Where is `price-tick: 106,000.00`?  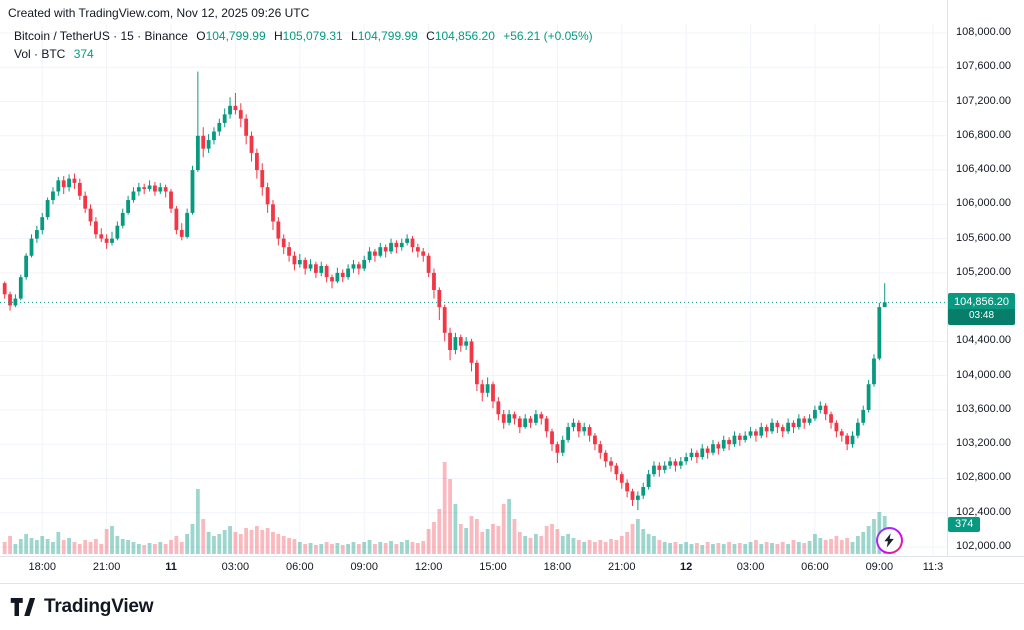 price-tick: 106,000.00 is located at coordinates (984, 203).